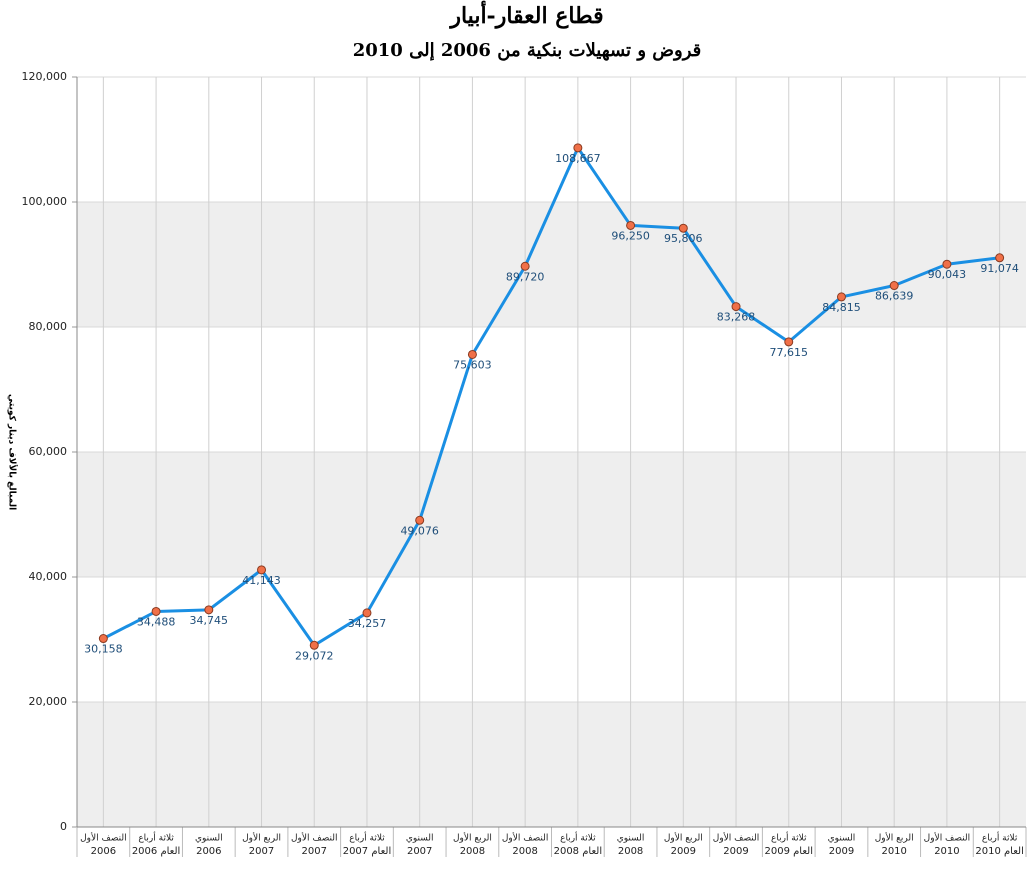 The image size is (1034, 872). I want to click on x-tick-label: العام 2006, so click(156, 851).